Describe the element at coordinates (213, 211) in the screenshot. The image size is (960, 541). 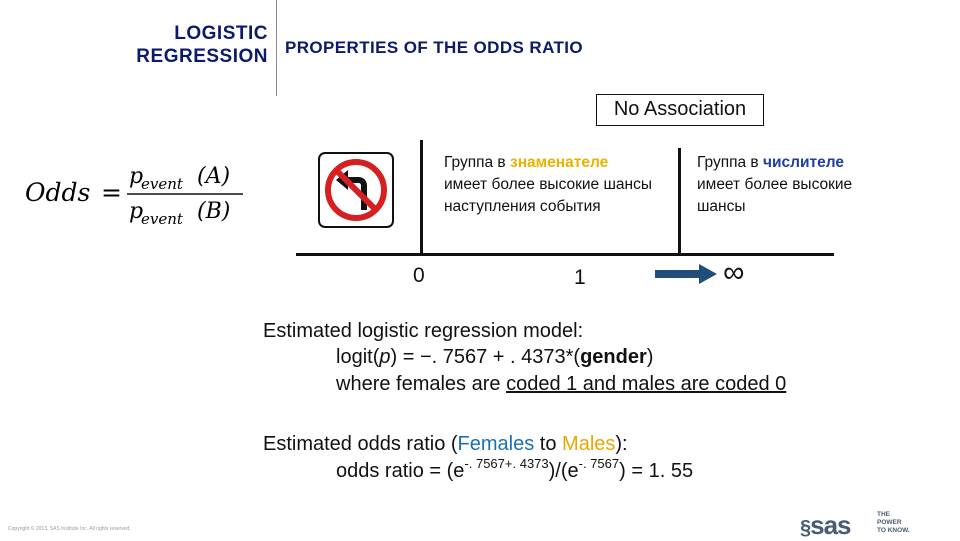
I see `denominator-arg: (B)` at that location.